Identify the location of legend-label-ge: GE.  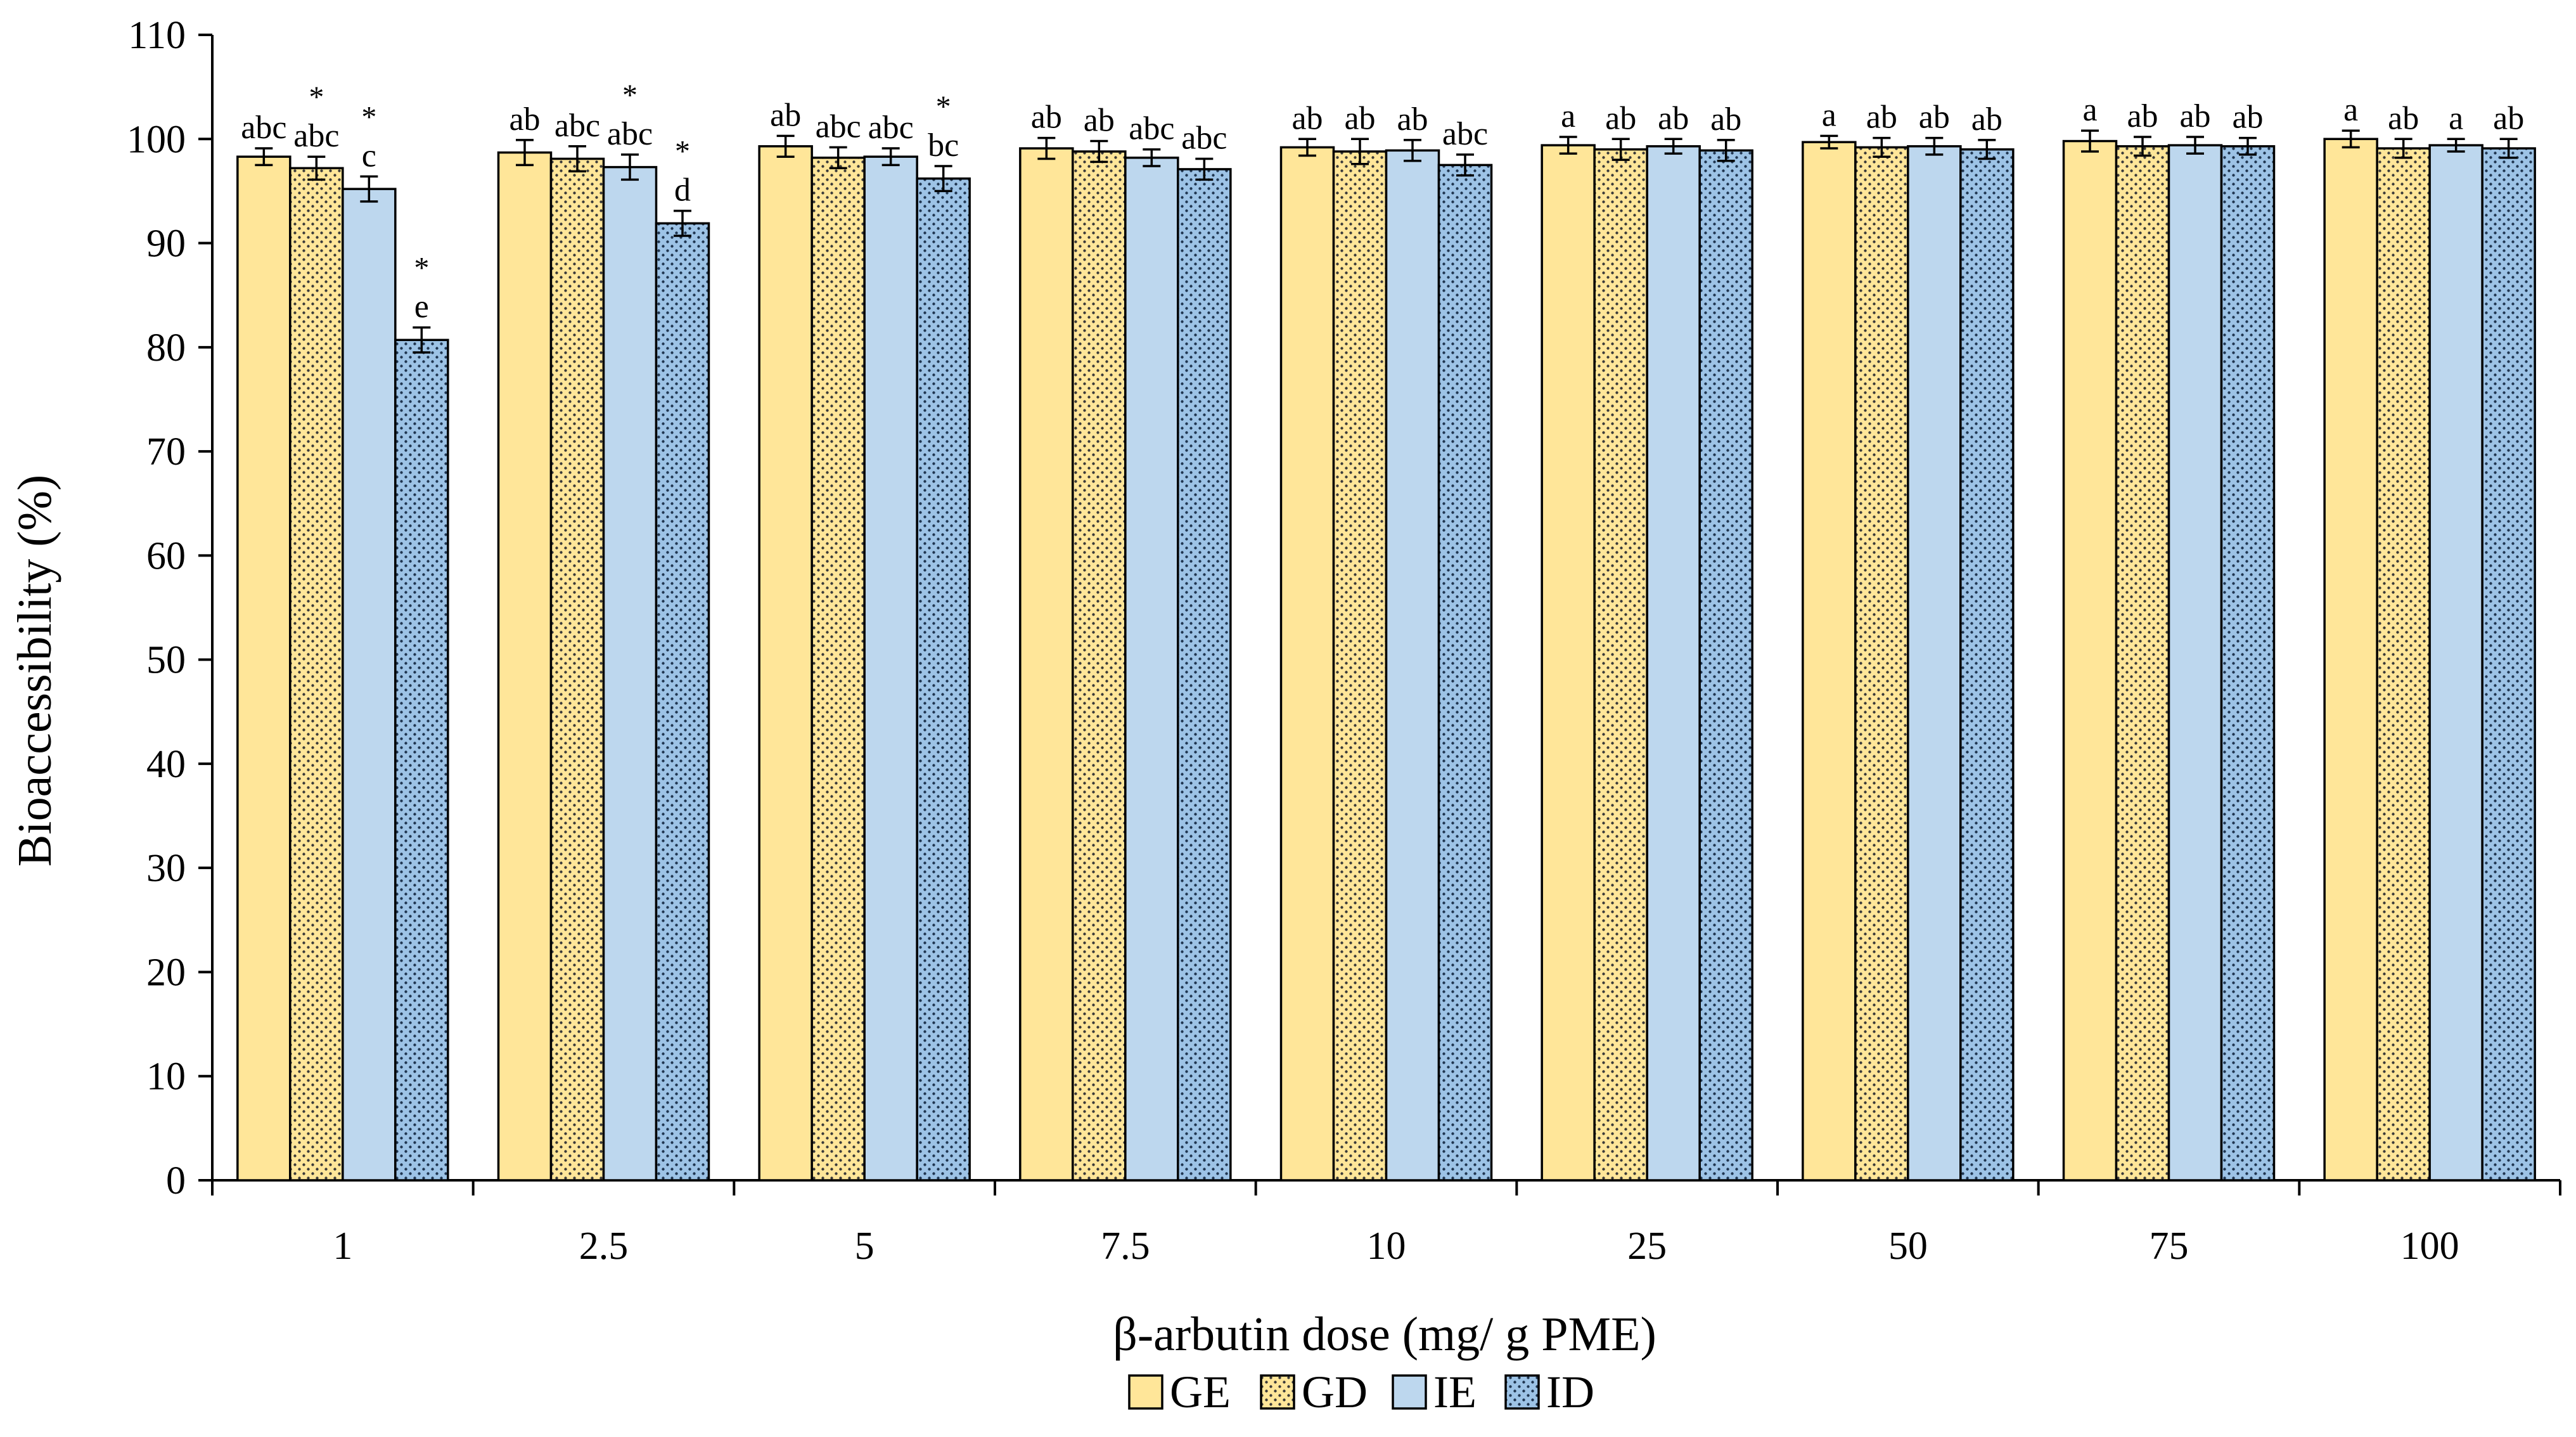
(1200, 1392).